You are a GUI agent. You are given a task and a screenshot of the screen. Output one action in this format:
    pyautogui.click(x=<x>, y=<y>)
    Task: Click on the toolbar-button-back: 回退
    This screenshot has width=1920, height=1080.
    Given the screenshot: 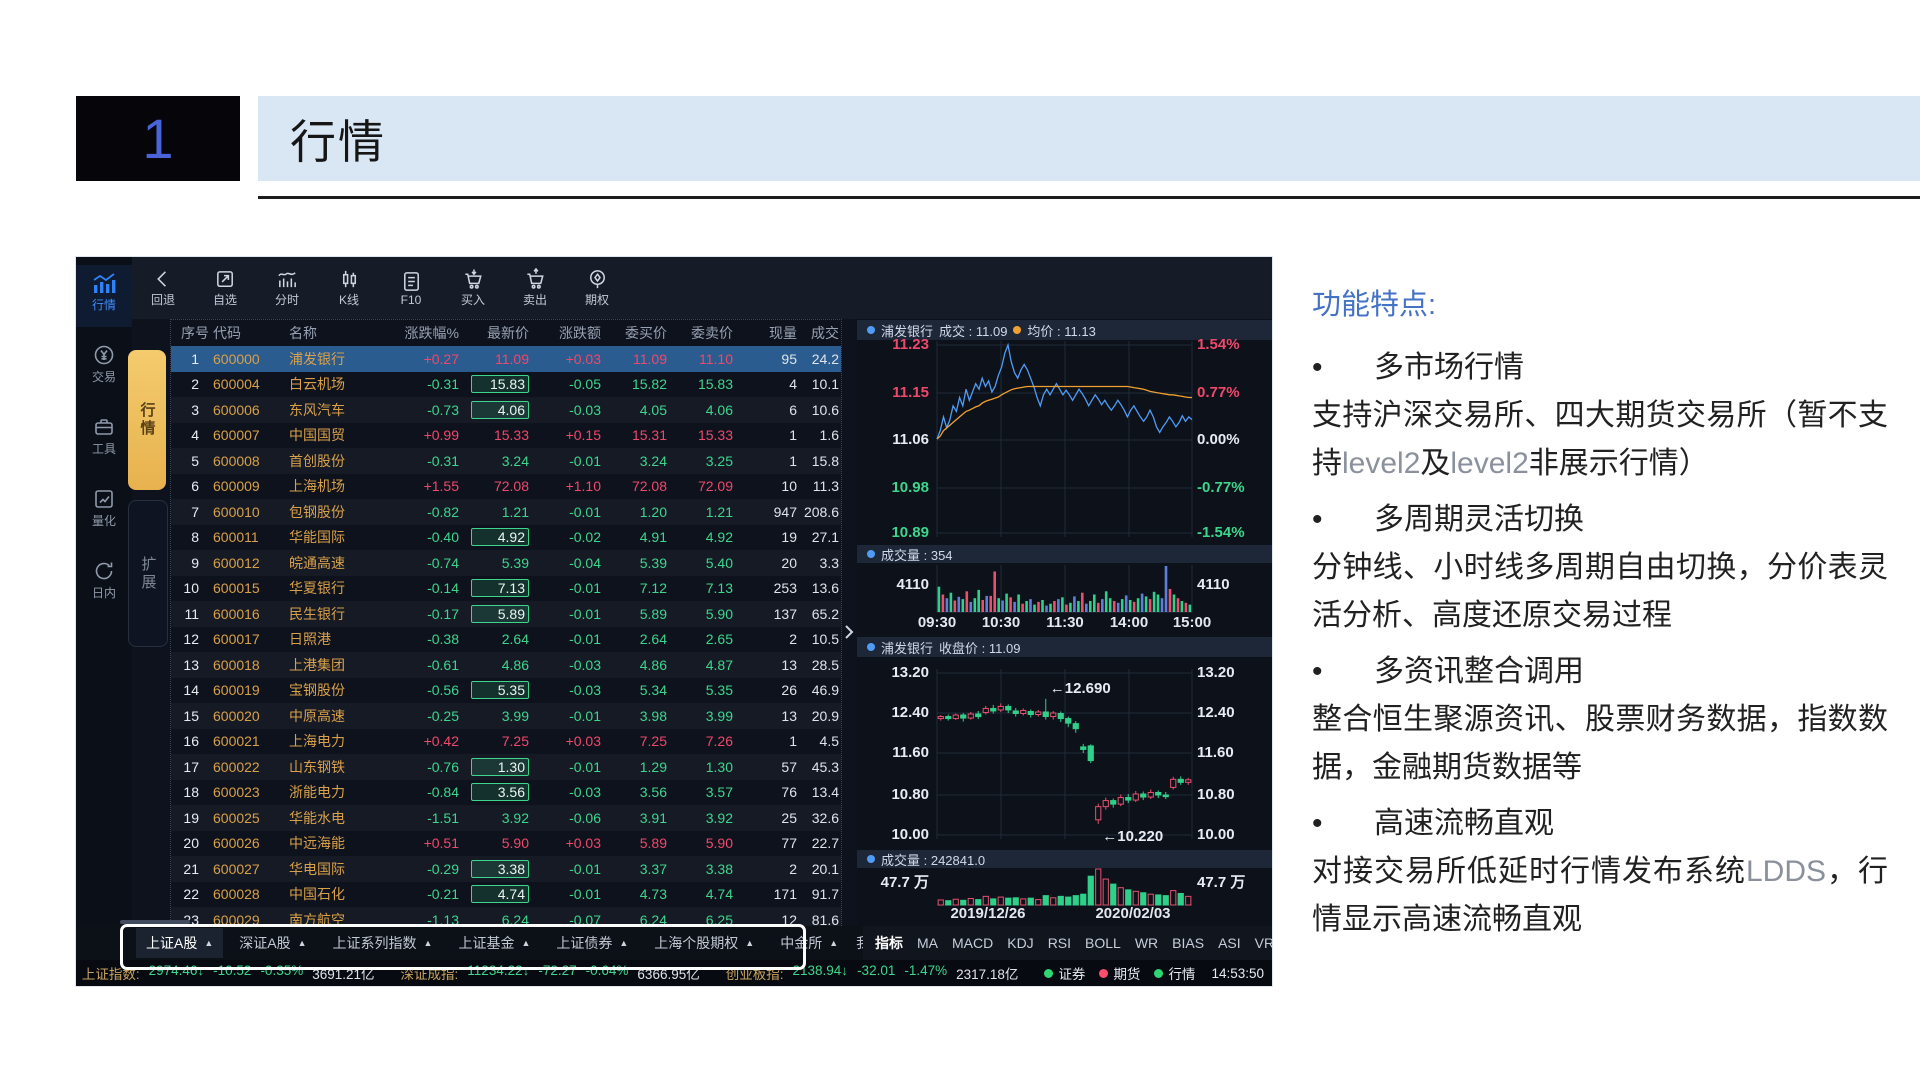 What is the action you would take?
    pyautogui.click(x=163, y=288)
    